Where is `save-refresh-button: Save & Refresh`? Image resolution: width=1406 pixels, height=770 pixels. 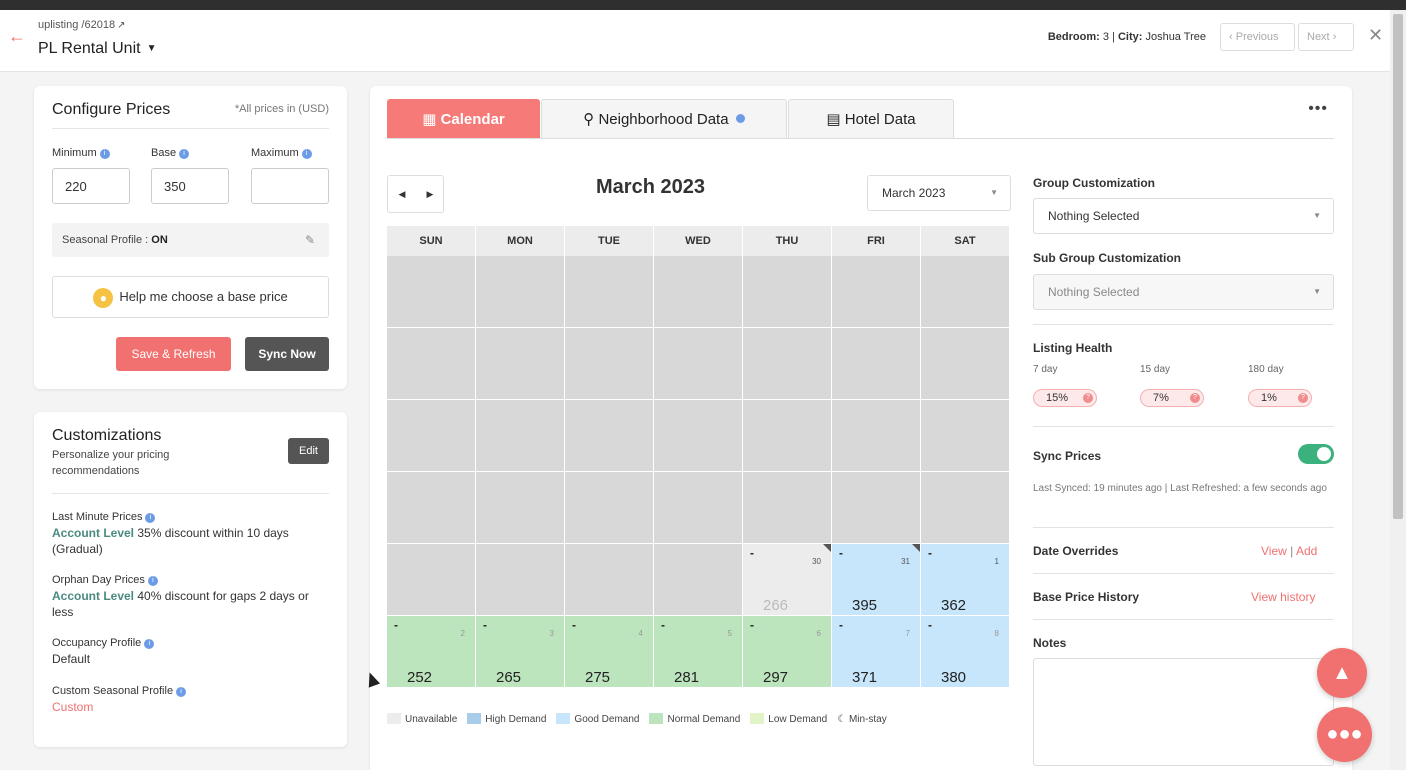 save-refresh-button: Save & Refresh is located at coordinates (173, 354).